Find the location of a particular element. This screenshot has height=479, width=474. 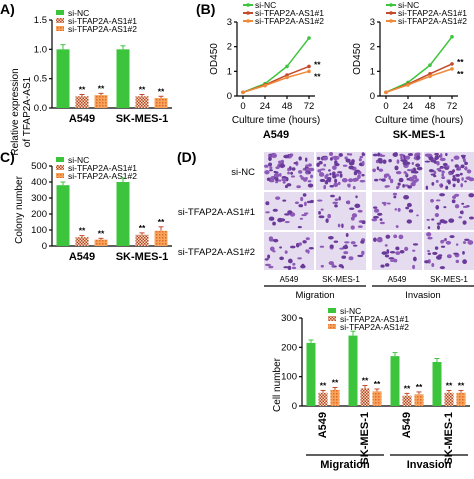

panel-c-ytick-label-5: 500 is located at coordinates (39, 166).